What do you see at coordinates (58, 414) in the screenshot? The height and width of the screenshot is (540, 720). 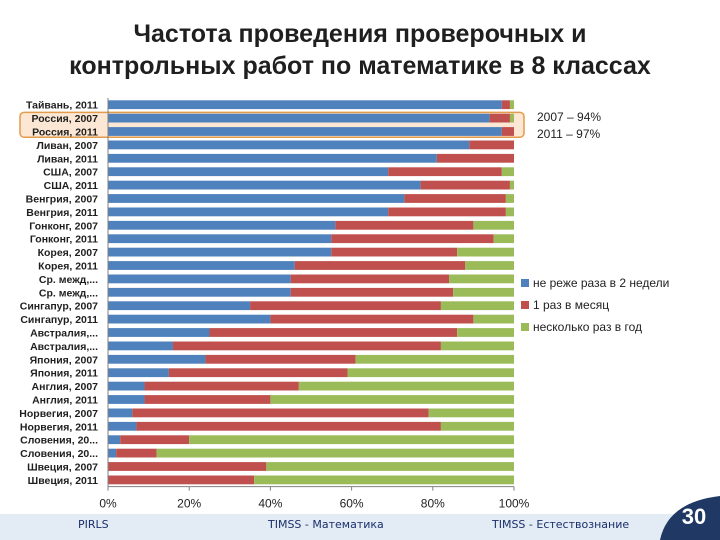 I see `category-label: Норвегия, 2007` at bounding box center [58, 414].